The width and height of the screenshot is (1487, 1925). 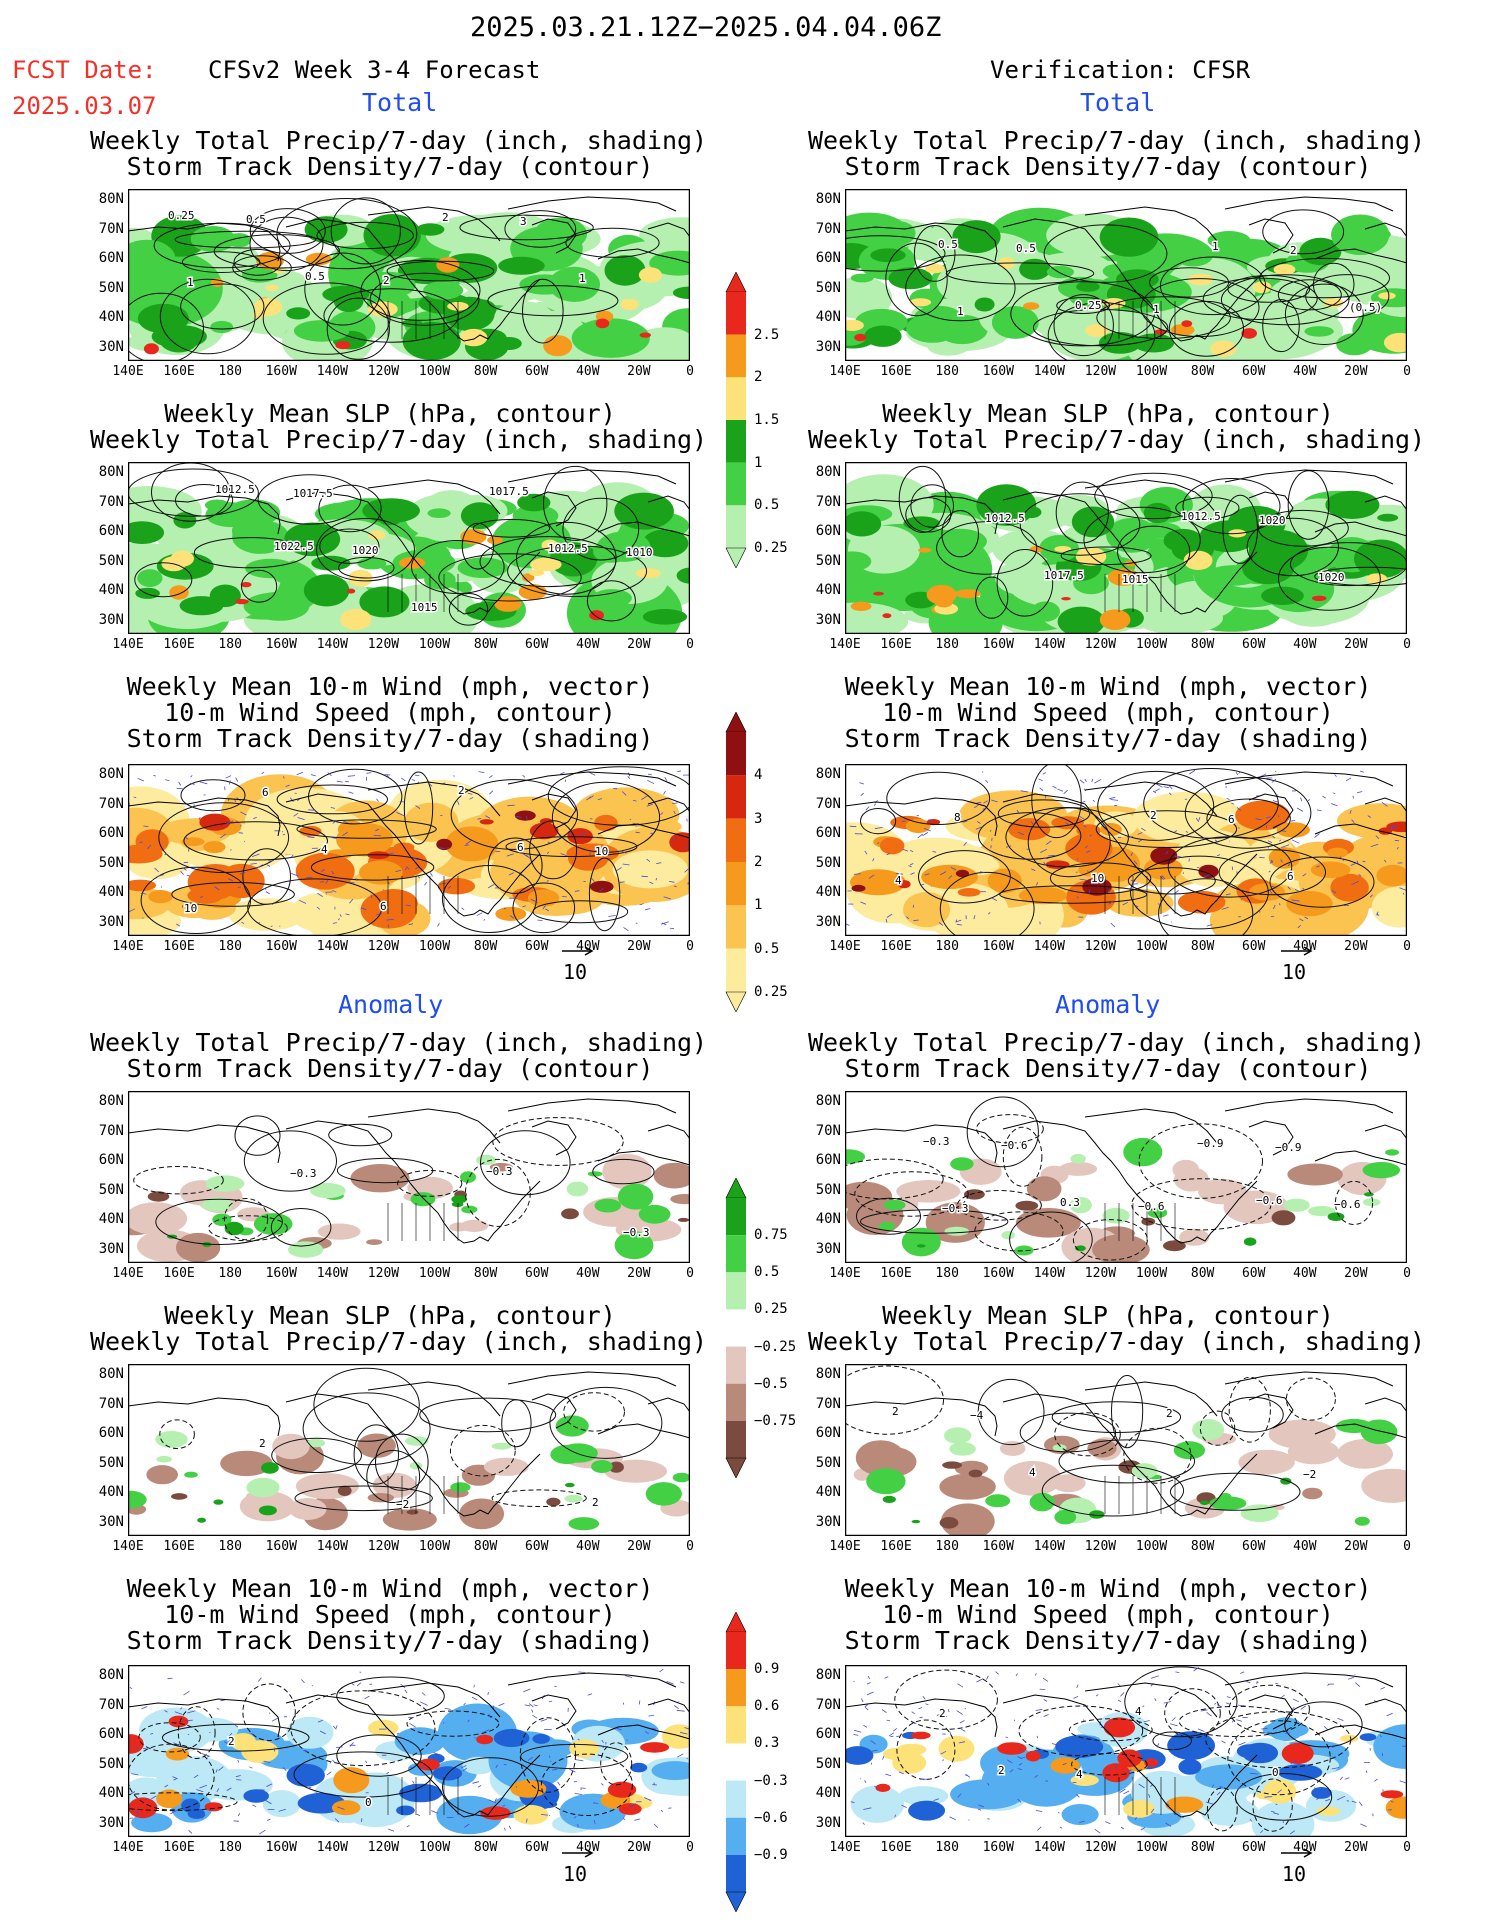 What do you see at coordinates (771, 1309) in the screenshot?
I see `colorbar-label: 0.25` at bounding box center [771, 1309].